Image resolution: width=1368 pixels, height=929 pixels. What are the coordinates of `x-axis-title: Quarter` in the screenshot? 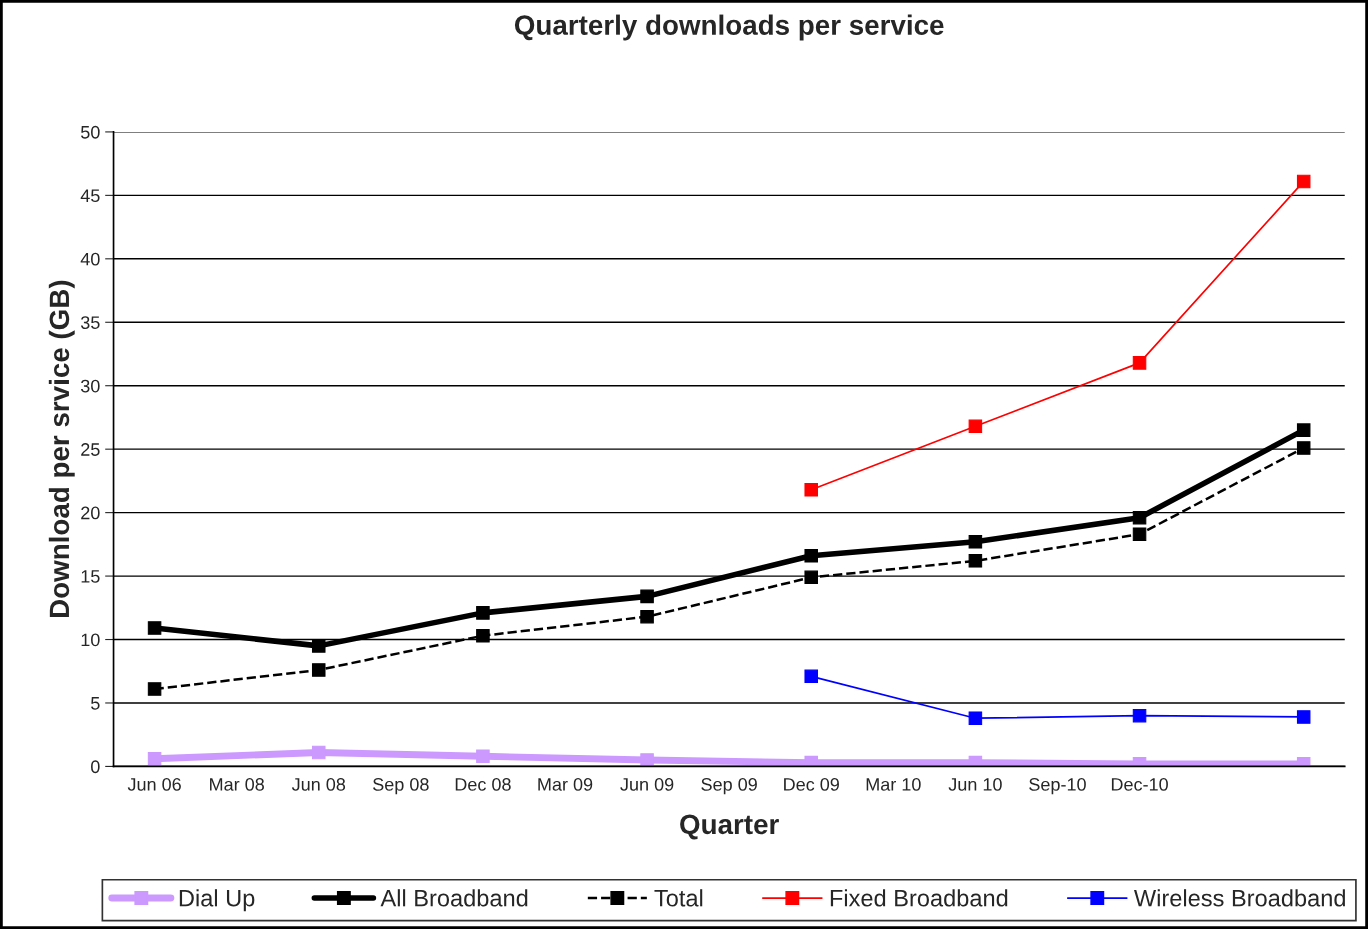 It's located at (729, 827).